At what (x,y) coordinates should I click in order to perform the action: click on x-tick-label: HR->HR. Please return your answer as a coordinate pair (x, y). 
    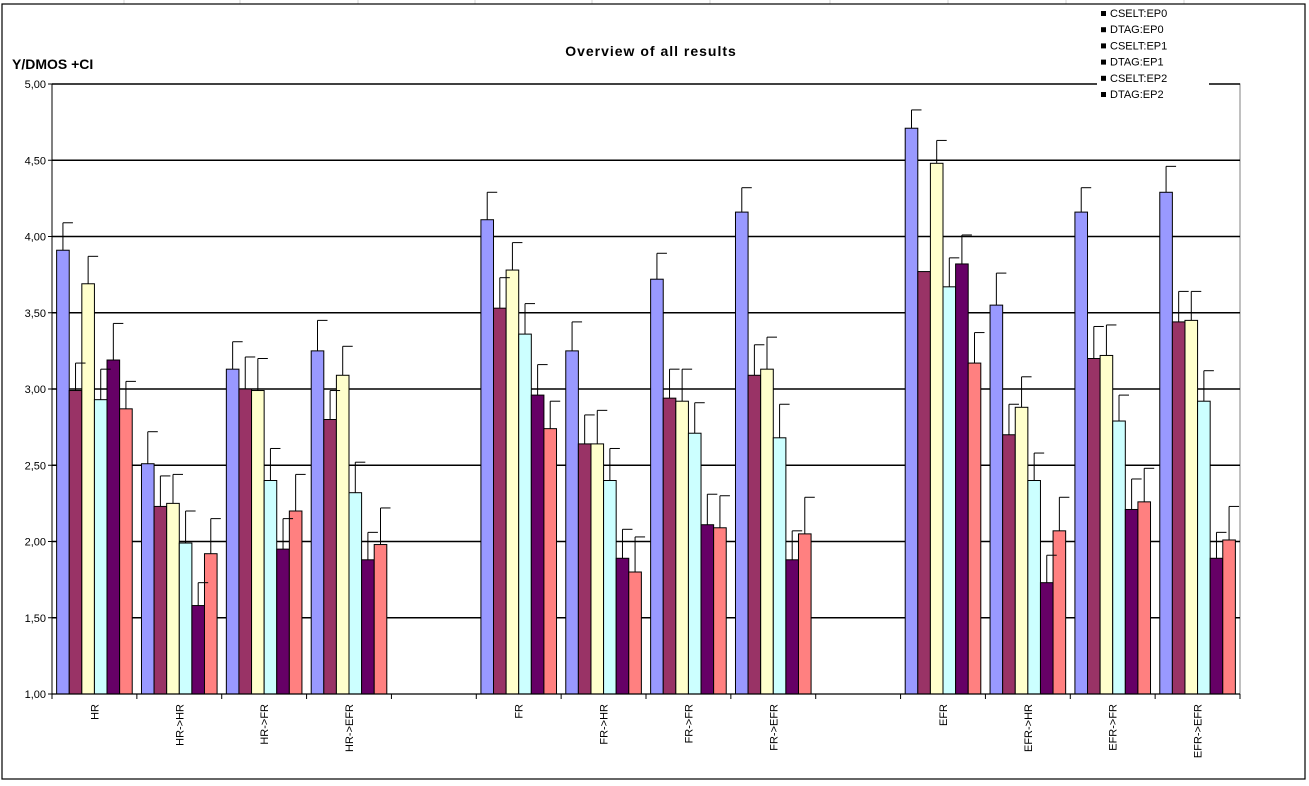
    Looking at the image, I should click on (180, 725).